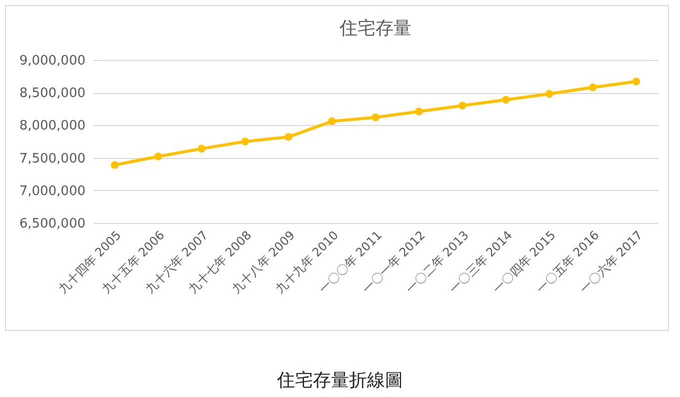 The height and width of the screenshot is (397, 680). What do you see at coordinates (375, 28) in the screenshot?
I see `chart-title: 住宅存量` at bounding box center [375, 28].